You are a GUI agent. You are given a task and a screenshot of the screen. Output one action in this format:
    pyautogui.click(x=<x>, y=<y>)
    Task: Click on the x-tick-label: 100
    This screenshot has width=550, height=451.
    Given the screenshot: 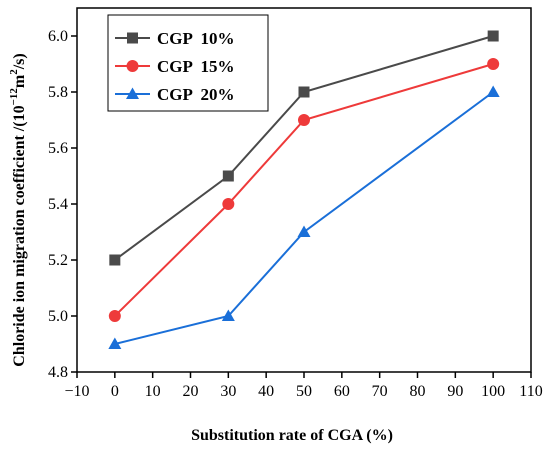 What is the action you would take?
    pyautogui.click(x=493, y=391)
    